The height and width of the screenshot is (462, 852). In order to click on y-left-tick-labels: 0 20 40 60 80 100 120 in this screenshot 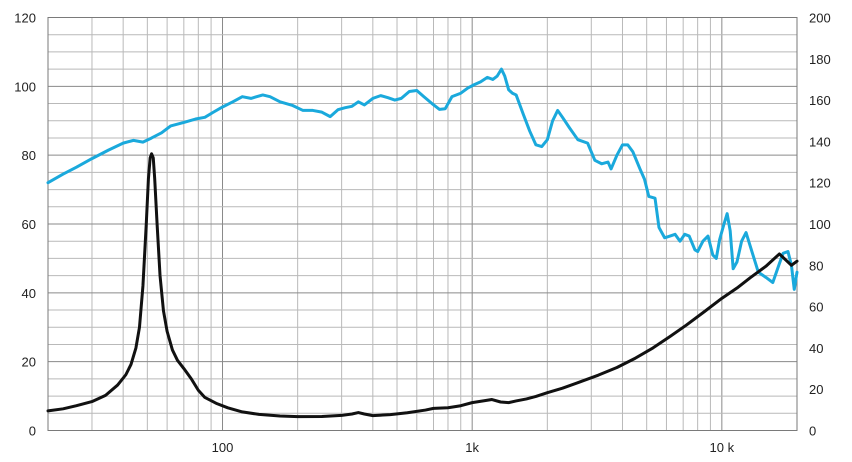, I will do `click(25, 225)`.